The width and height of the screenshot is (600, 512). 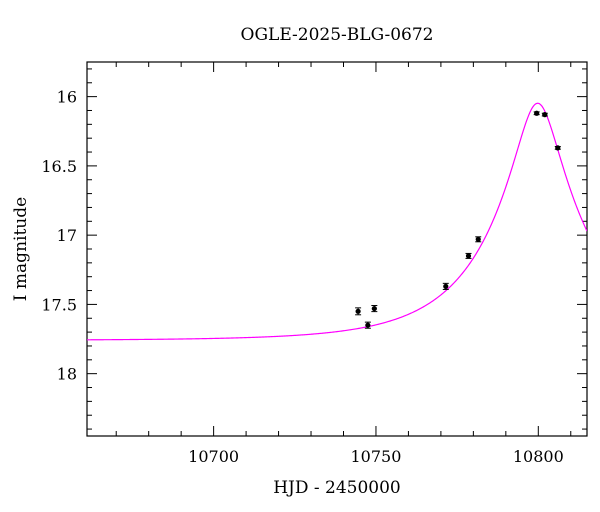 What do you see at coordinates (458, 219) in the screenshot?
I see `data-points-layer` at bounding box center [458, 219].